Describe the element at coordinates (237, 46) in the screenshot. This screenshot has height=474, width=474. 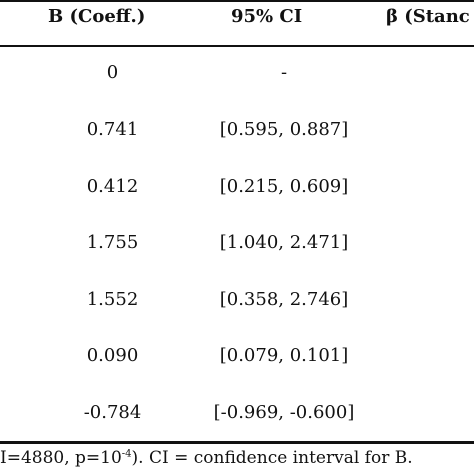
I see `header-rule` at that location.